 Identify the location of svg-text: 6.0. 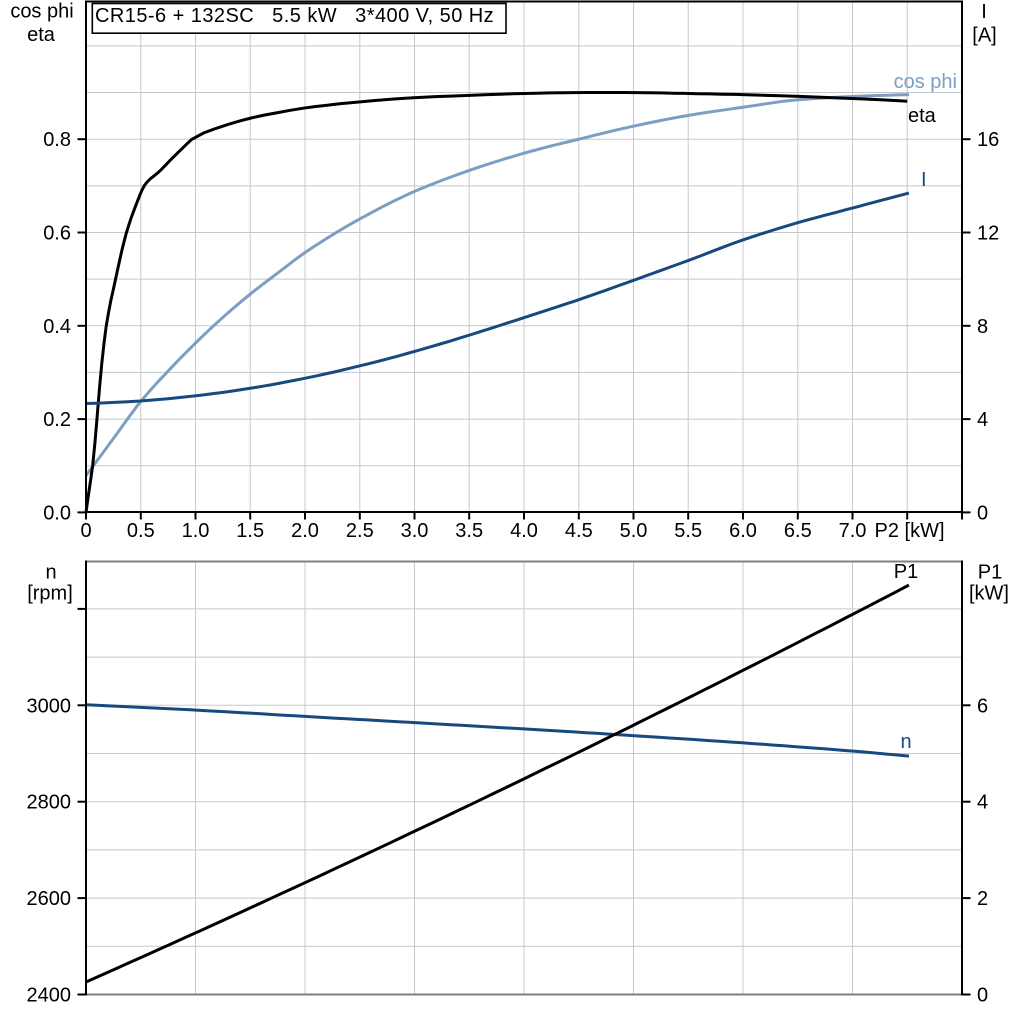
(743, 531).